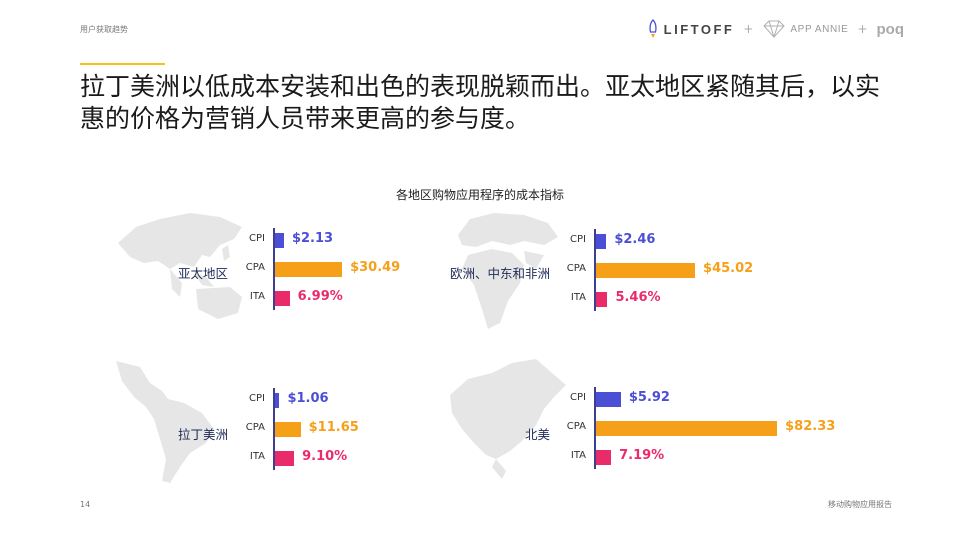  Describe the element at coordinates (862, 29) in the screenshot. I see `plus-sign-2: +` at that location.